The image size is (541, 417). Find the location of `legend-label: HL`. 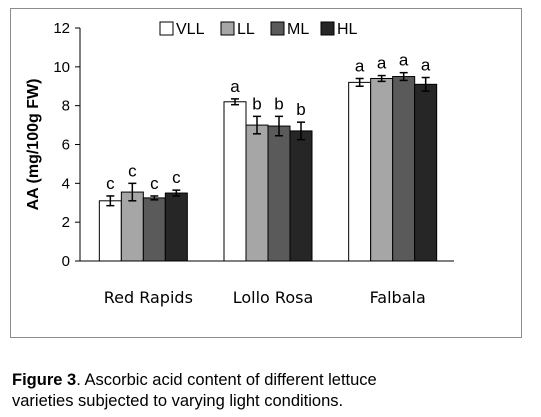

legend-label: HL is located at coordinates (347, 29).